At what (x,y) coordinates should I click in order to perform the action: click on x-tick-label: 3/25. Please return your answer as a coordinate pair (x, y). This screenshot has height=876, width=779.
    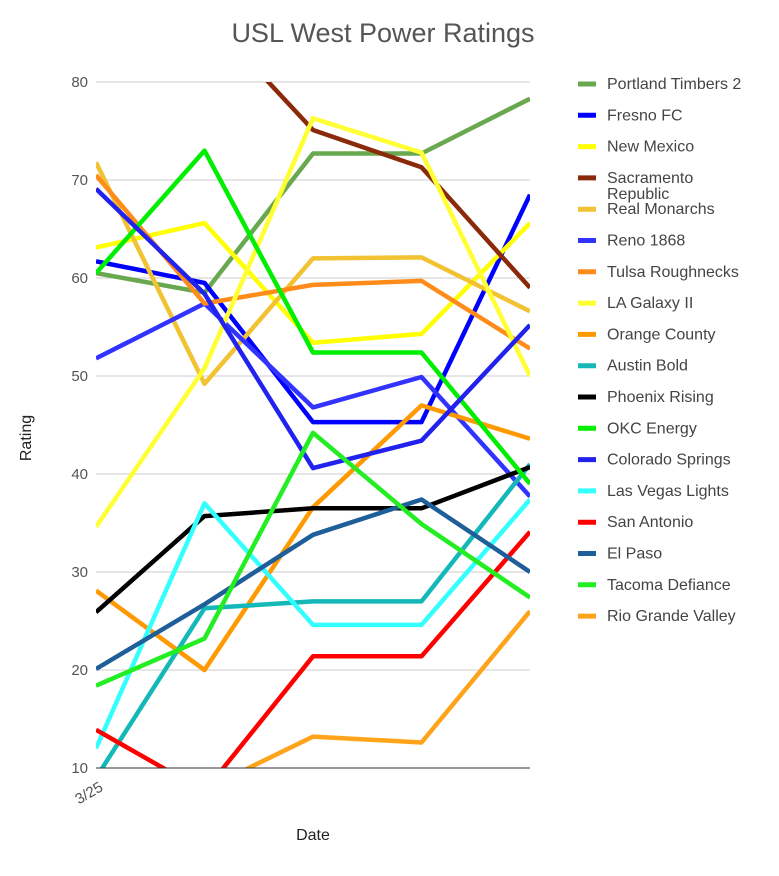
    Looking at the image, I should click on (89, 793).